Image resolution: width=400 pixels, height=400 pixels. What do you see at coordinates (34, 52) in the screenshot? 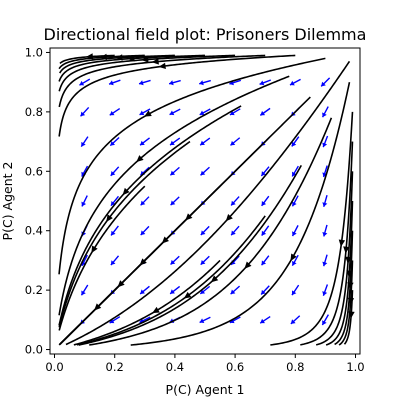
I see `y-tick-label: 1.0` at bounding box center [34, 52].